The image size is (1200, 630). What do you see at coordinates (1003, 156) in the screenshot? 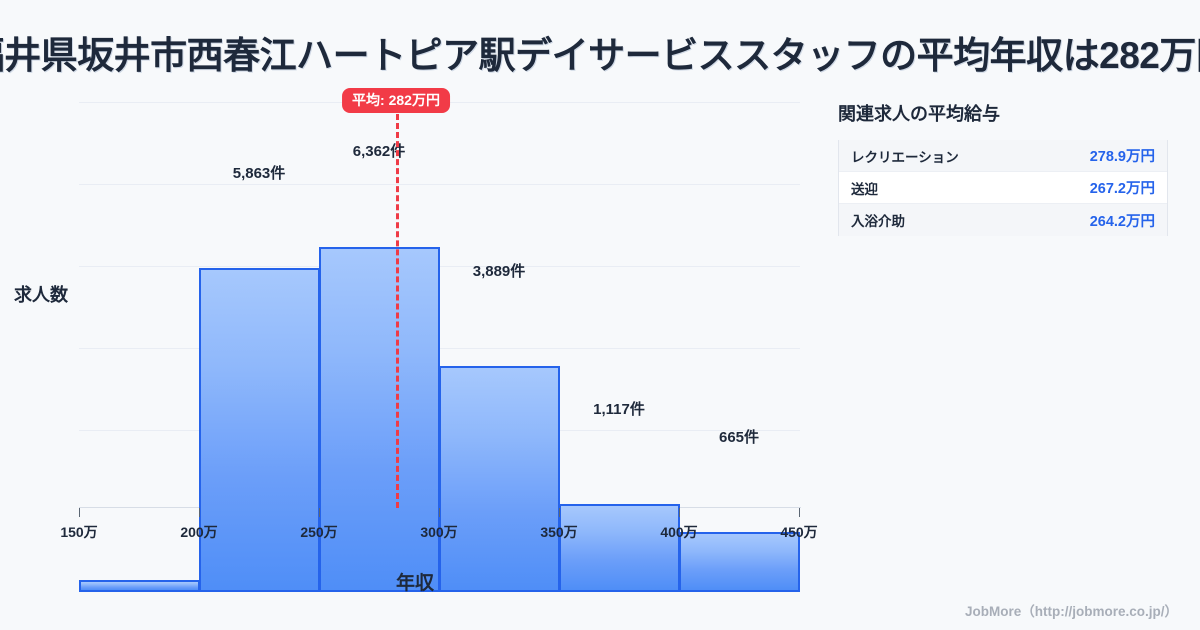
I see `table-row: レクリエーション 278.9万円` at bounding box center [1003, 156].